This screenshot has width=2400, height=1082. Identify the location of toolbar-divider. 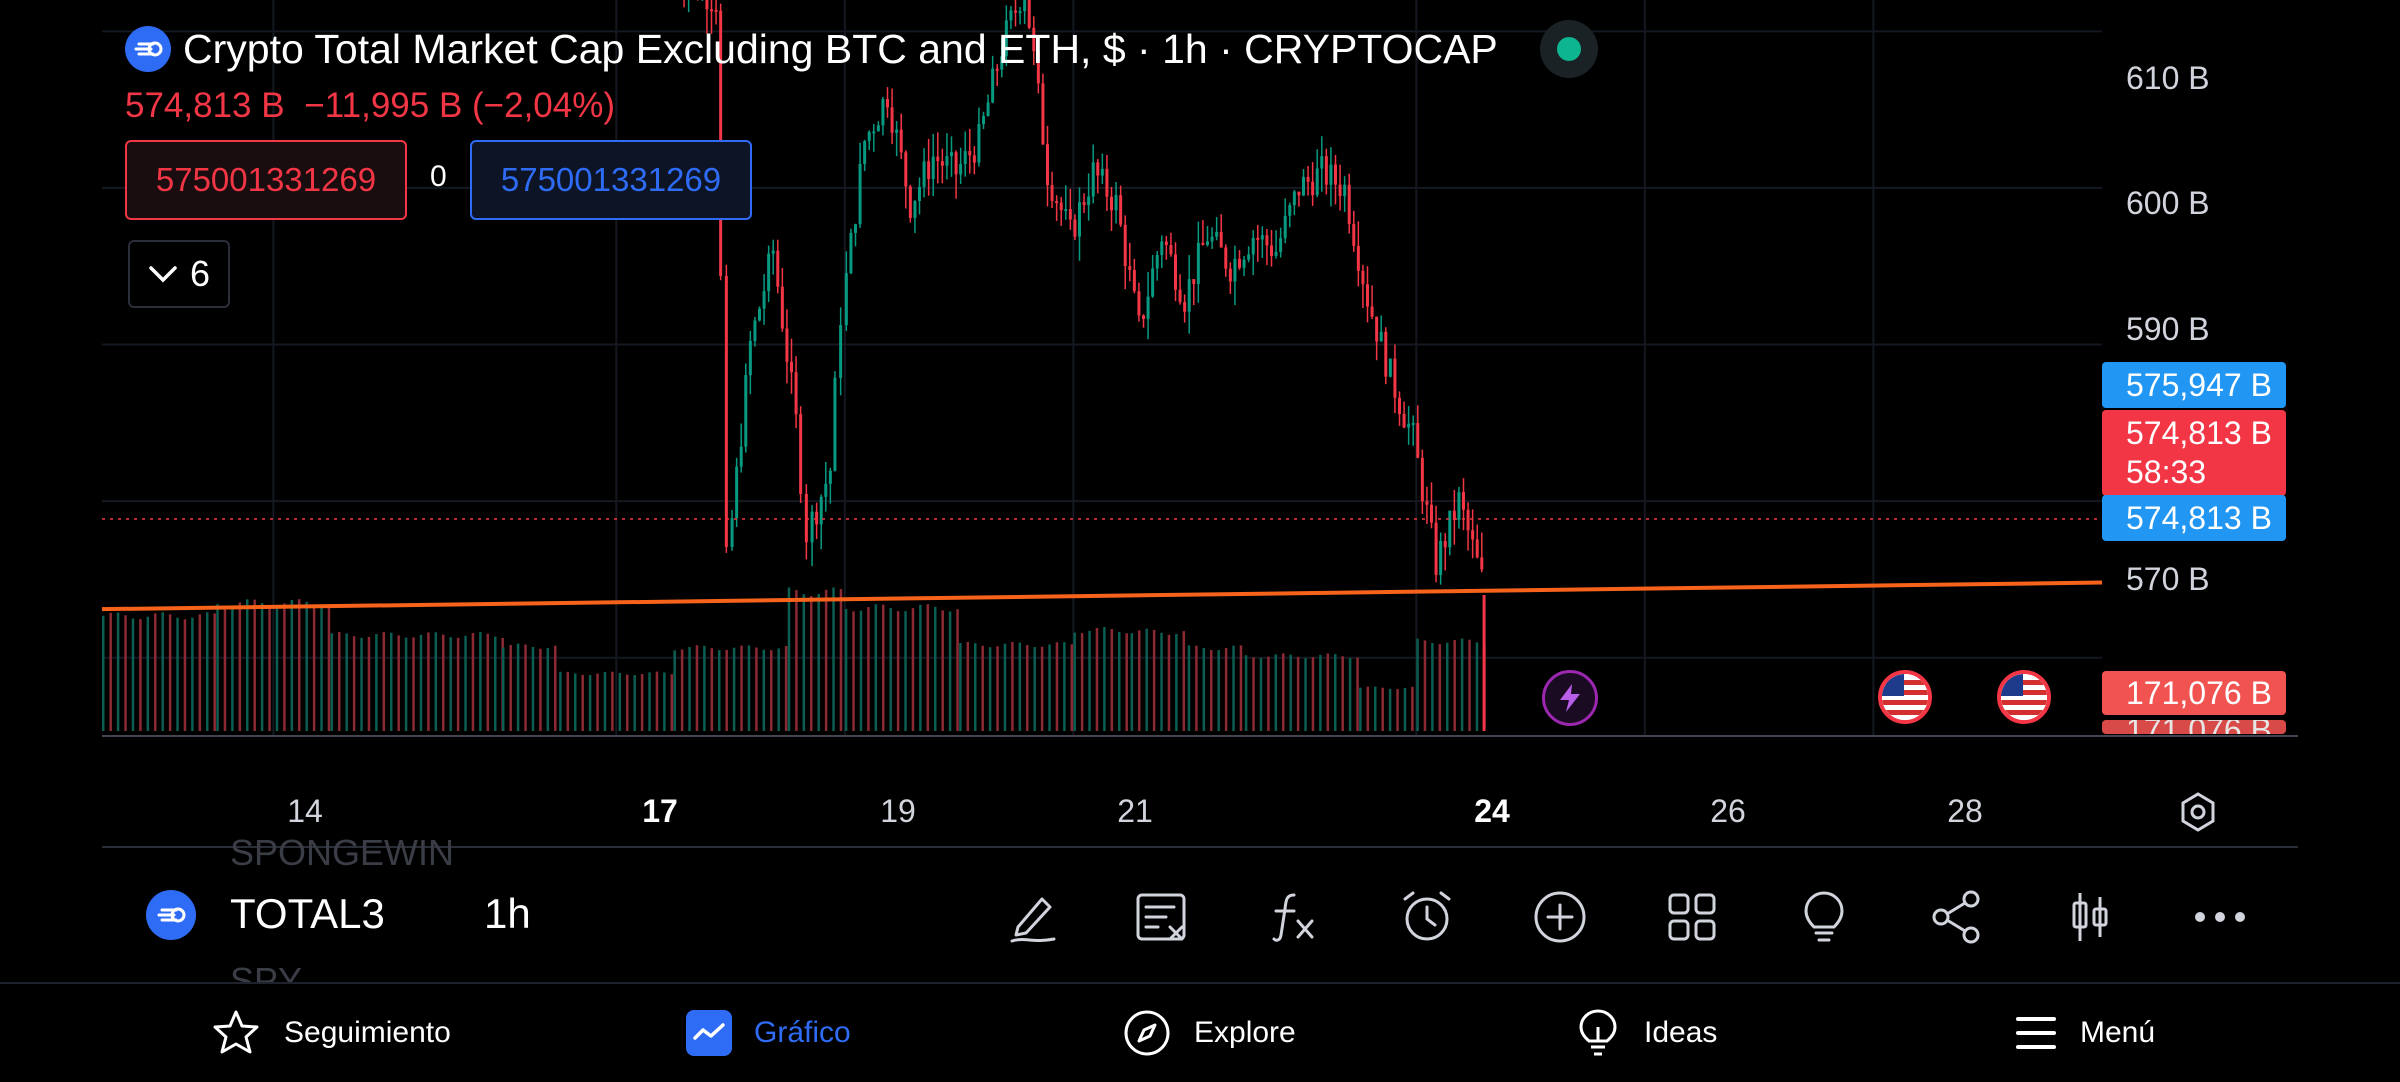
(1200, 847).